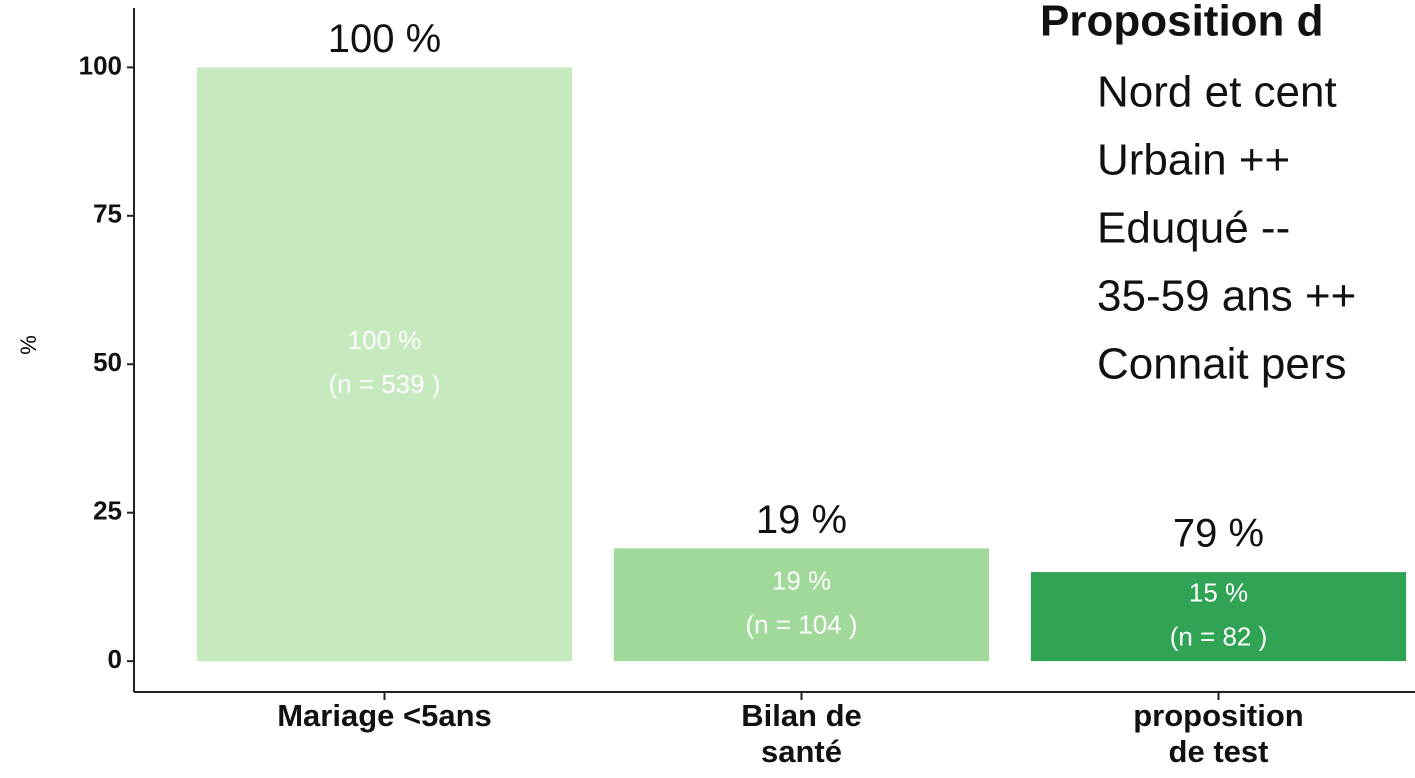 Image resolution: width=1415 pixels, height=778 pixels. I want to click on y-tick-label: 75, so click(107, 214).